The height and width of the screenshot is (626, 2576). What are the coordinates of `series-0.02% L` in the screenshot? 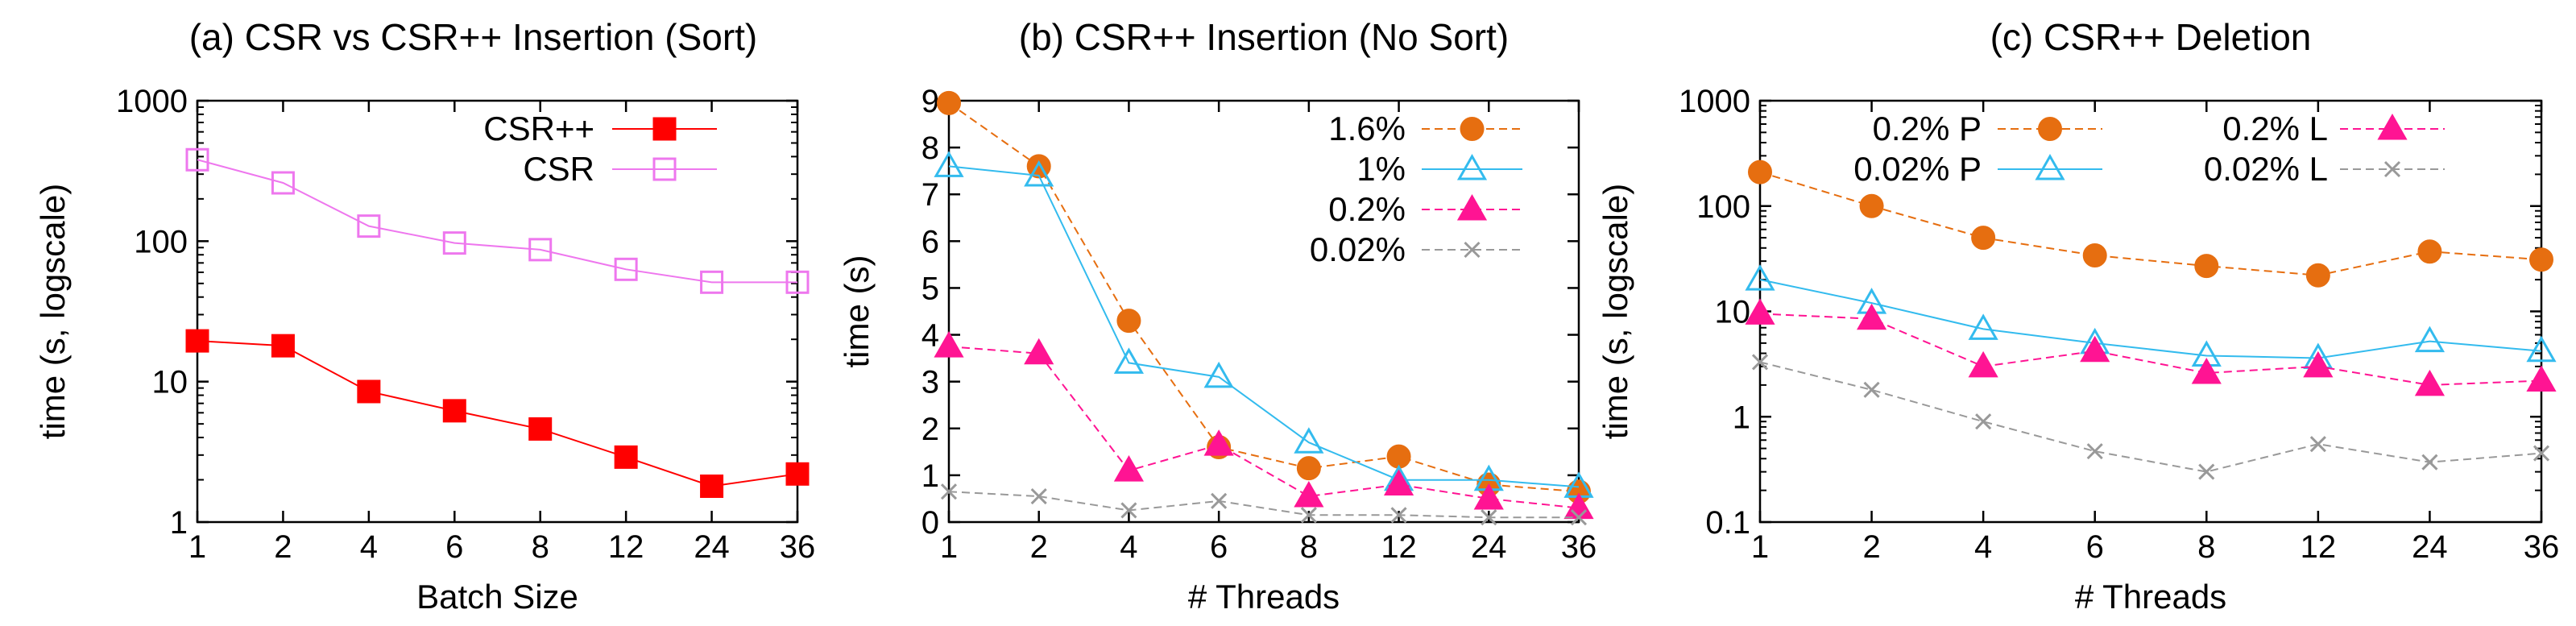 It's located at (2150, 417).